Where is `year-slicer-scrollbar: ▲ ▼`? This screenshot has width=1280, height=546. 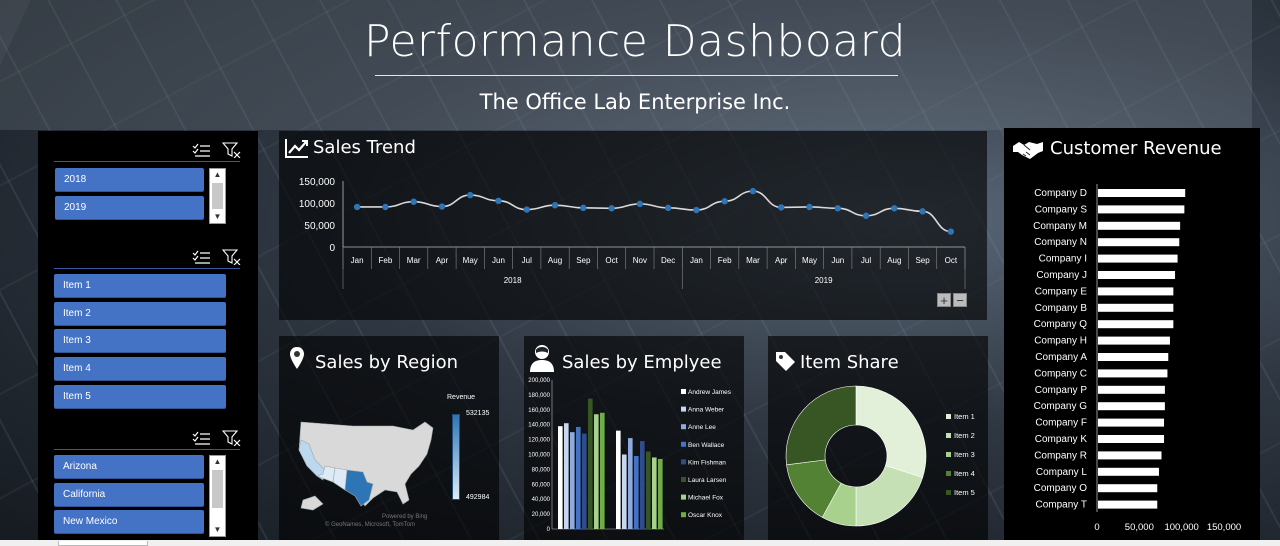
year-slicer-scrollbar: ▲ ▼ is located at coordinates (217, 196).